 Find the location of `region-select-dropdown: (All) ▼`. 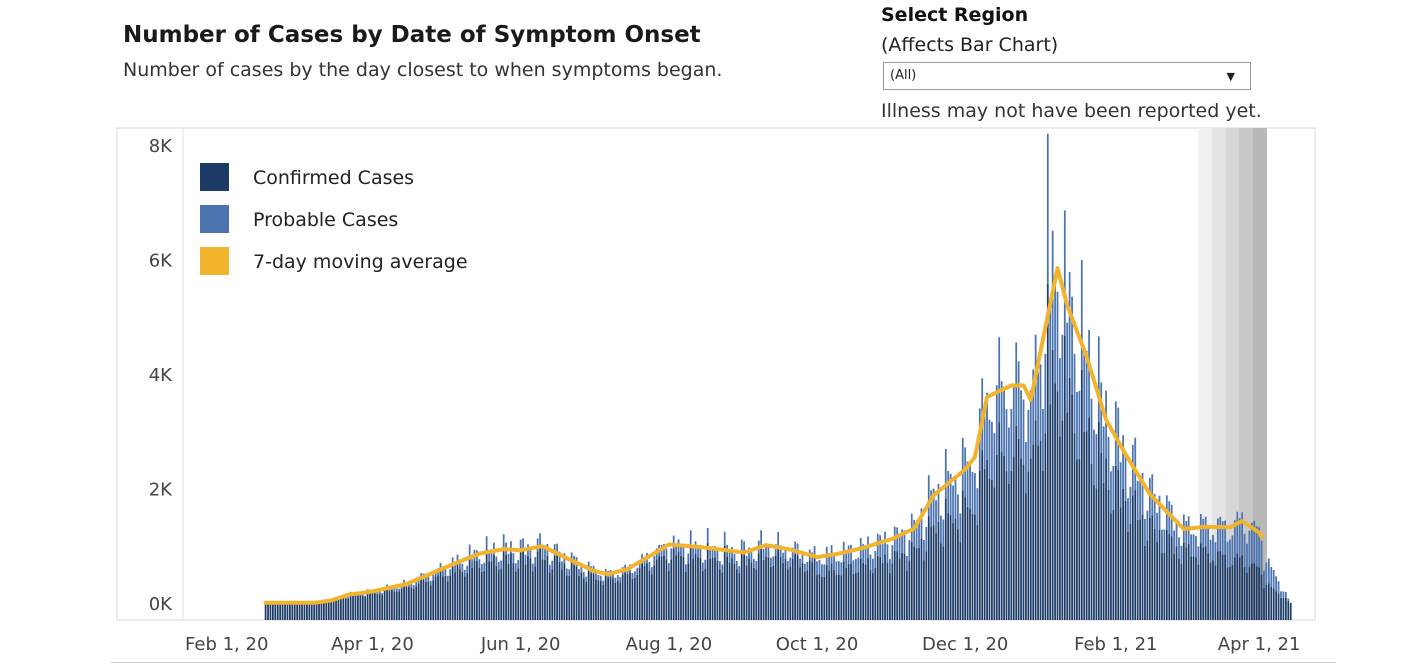

region-select-dropdown: (All) ▼ is located at coordinates (1067, 76).